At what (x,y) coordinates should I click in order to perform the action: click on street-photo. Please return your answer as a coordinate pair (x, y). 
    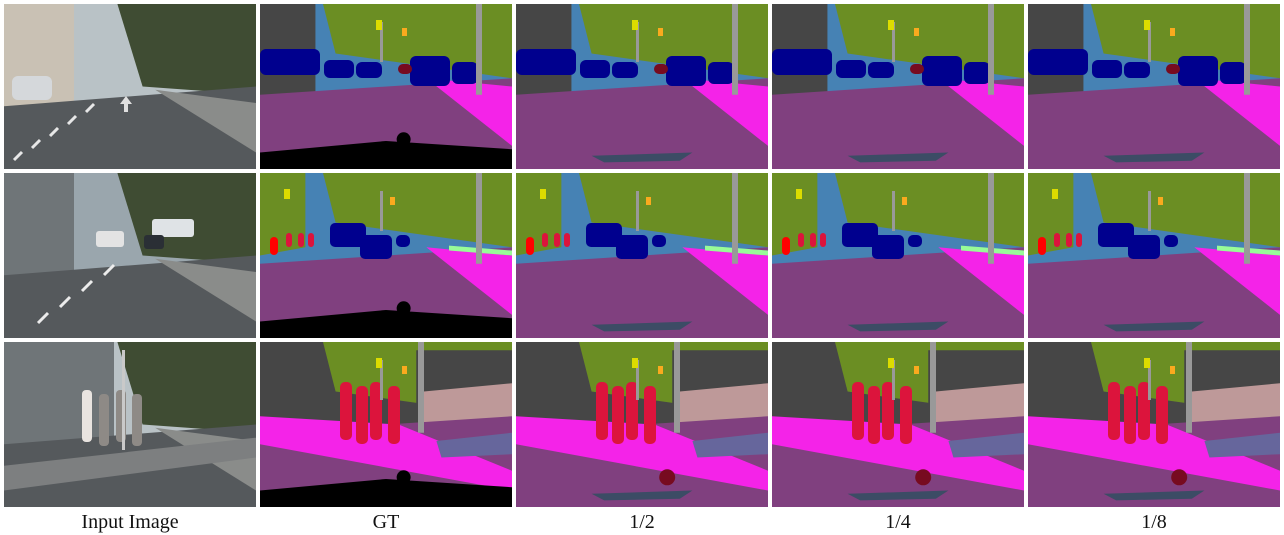
    Looking at the image, I should click on (130, 86).